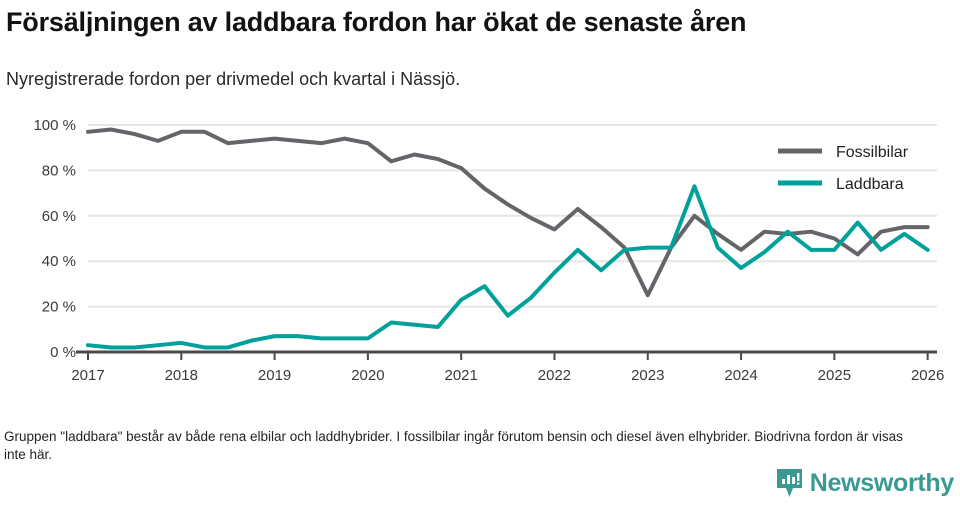 Image resolution: width=960 pixels, height=505 pixels. What do you see at coordinates (274, 373) in the screenshot?
I see `x-tick-label: 2019` at bounding box center [274, 373].